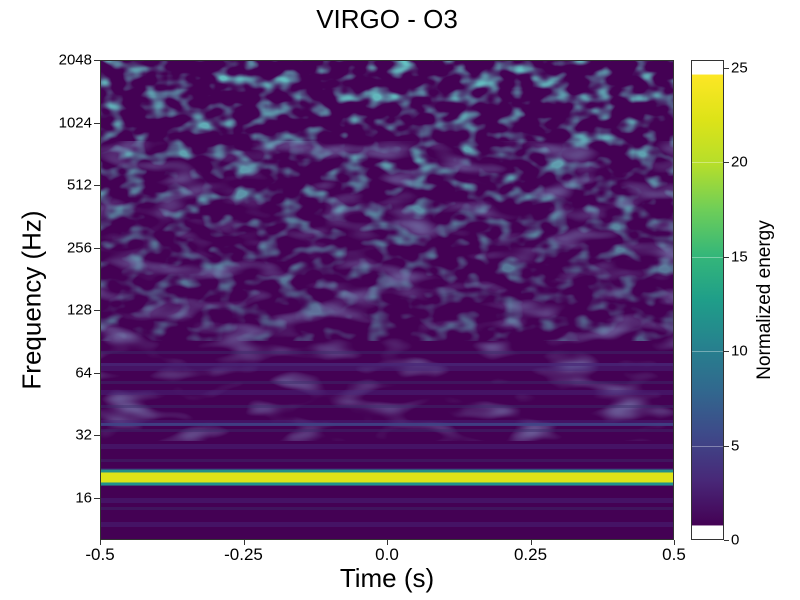 Image resolution: width=800 pixels, height=600 pixels. What do you see at coordinates (387, 578) in the screenshot?
I see `x-axis-label: Time (s)` at bounding box center [387, 578].